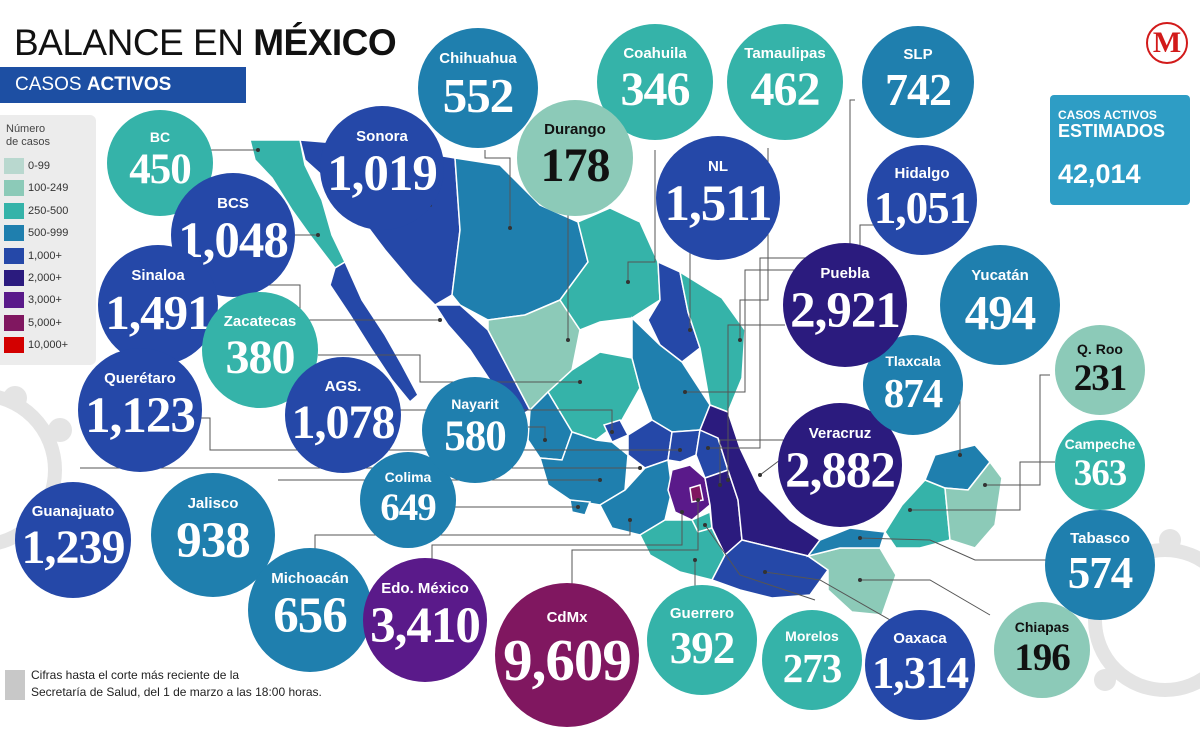 Image resolution: width=1200 pixels, height=747 pixels. What do you see at coordinates (1100, 378) in the screenshot?
I see `bubble-qroo-value: 231` at bounding box center [1100, 378].